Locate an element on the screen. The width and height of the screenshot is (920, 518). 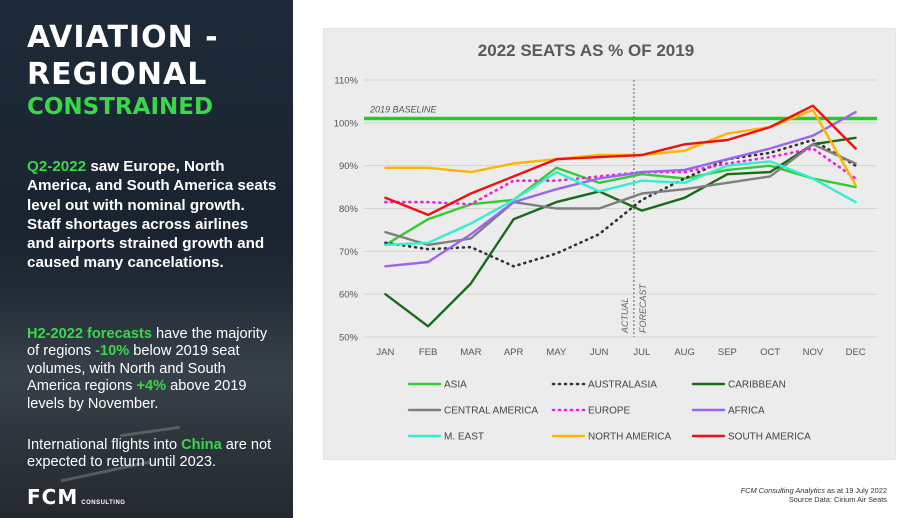
footer-date: as at 19 July 2022 is located at coordinates (855, 490).